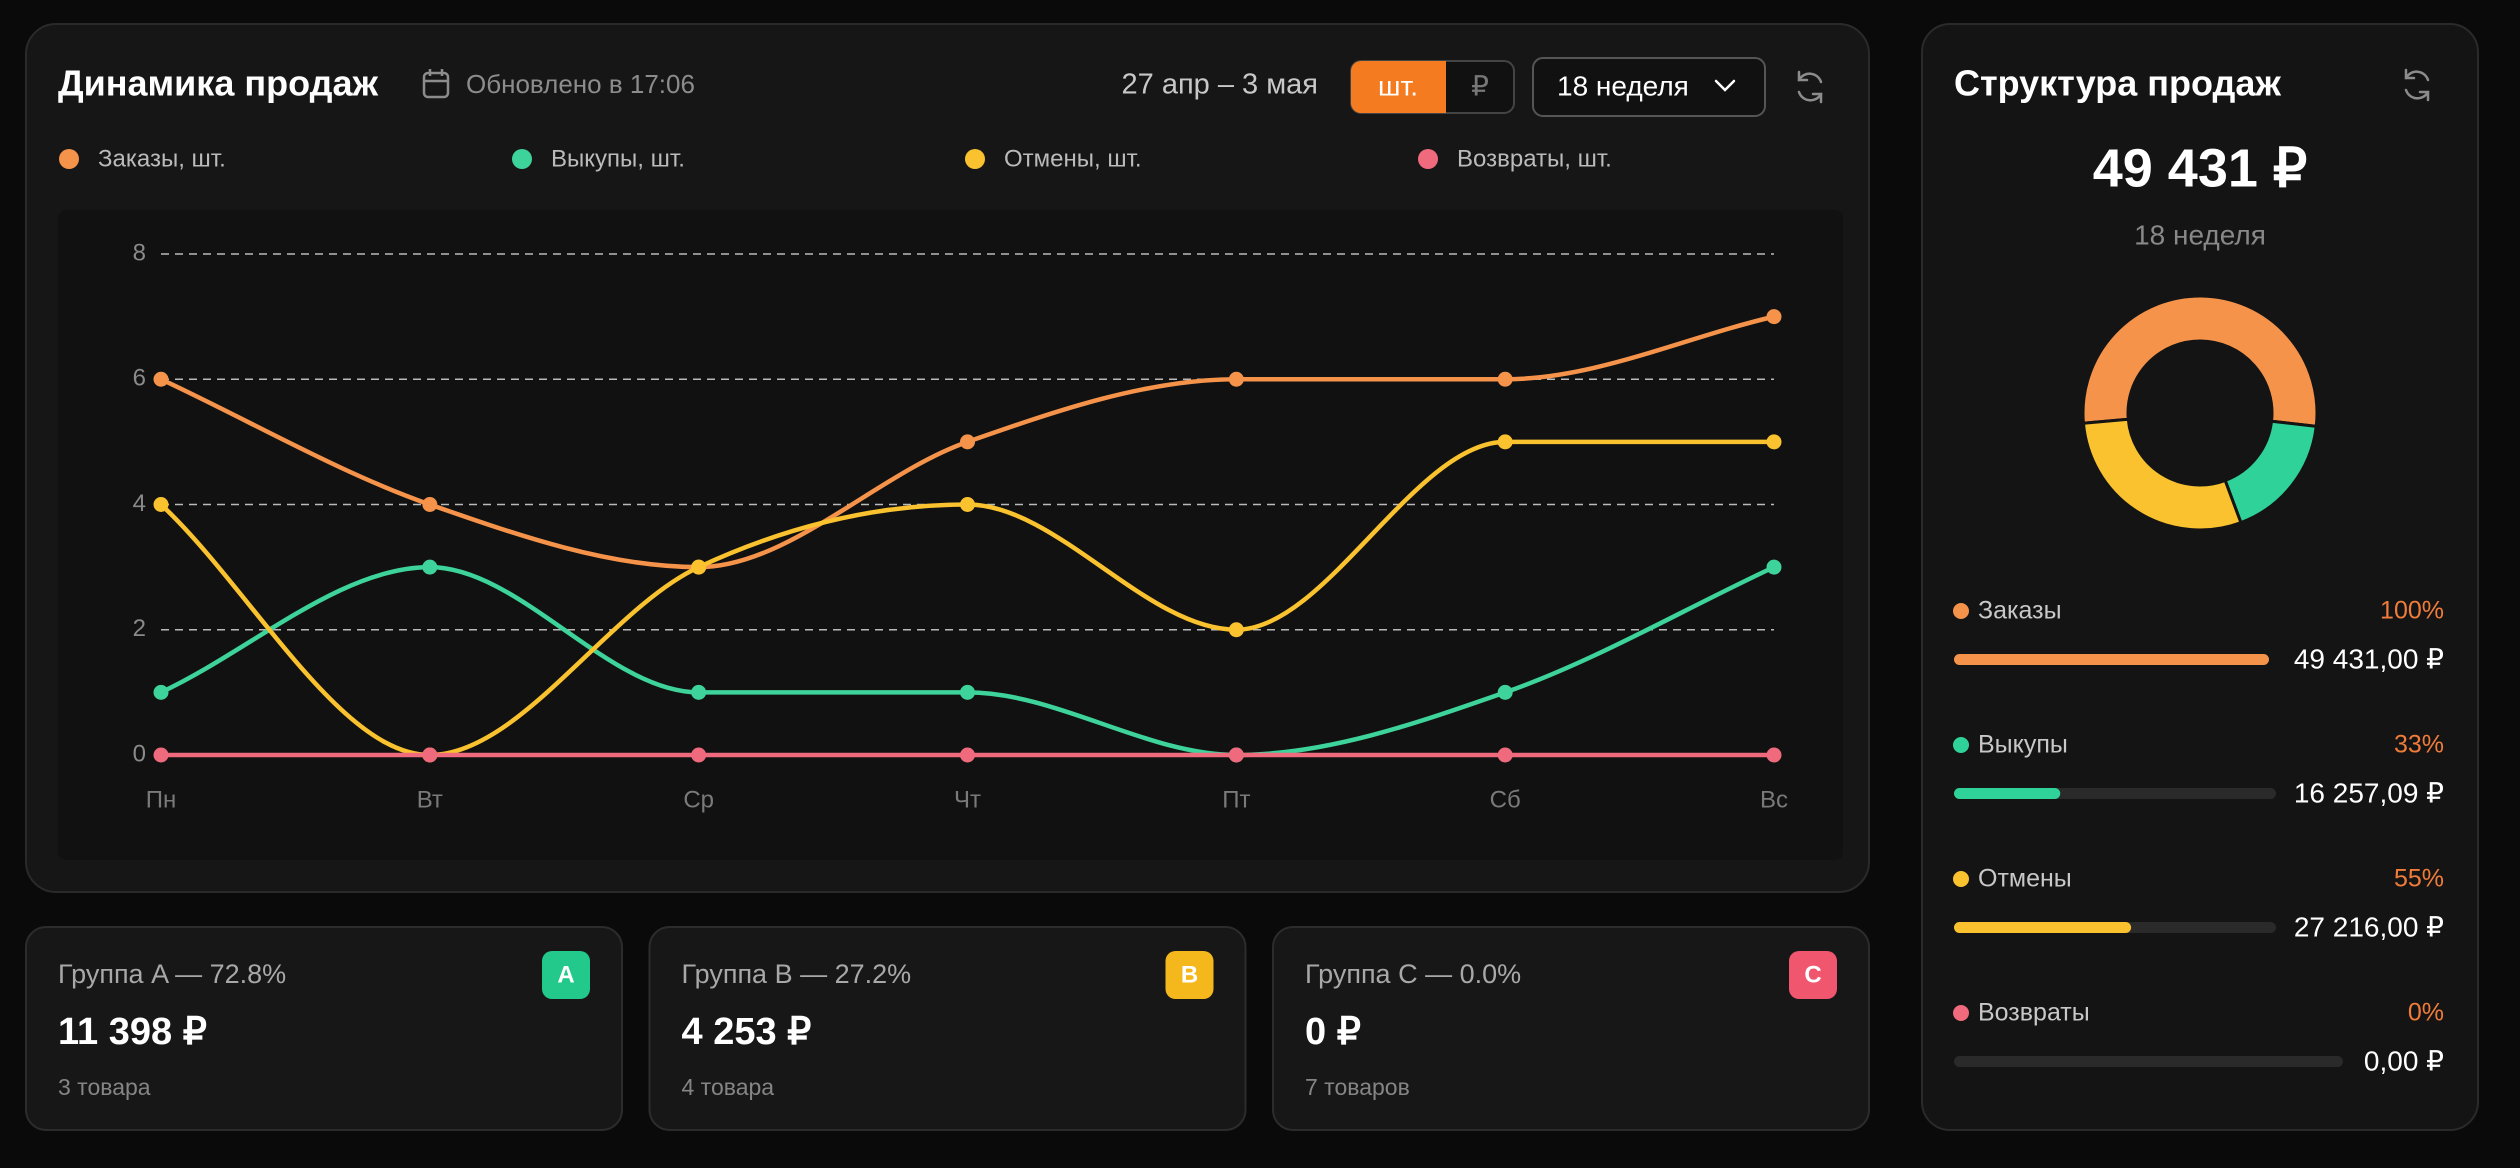  I want to click on y-tick-label: 2, so click(139, 628).